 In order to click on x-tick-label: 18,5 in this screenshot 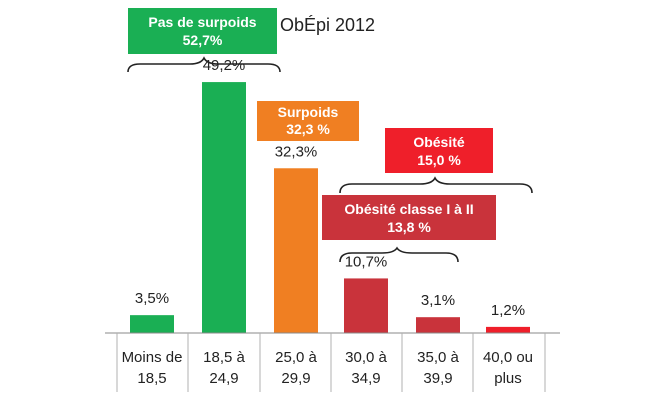, I will do `click(151, 378)`.